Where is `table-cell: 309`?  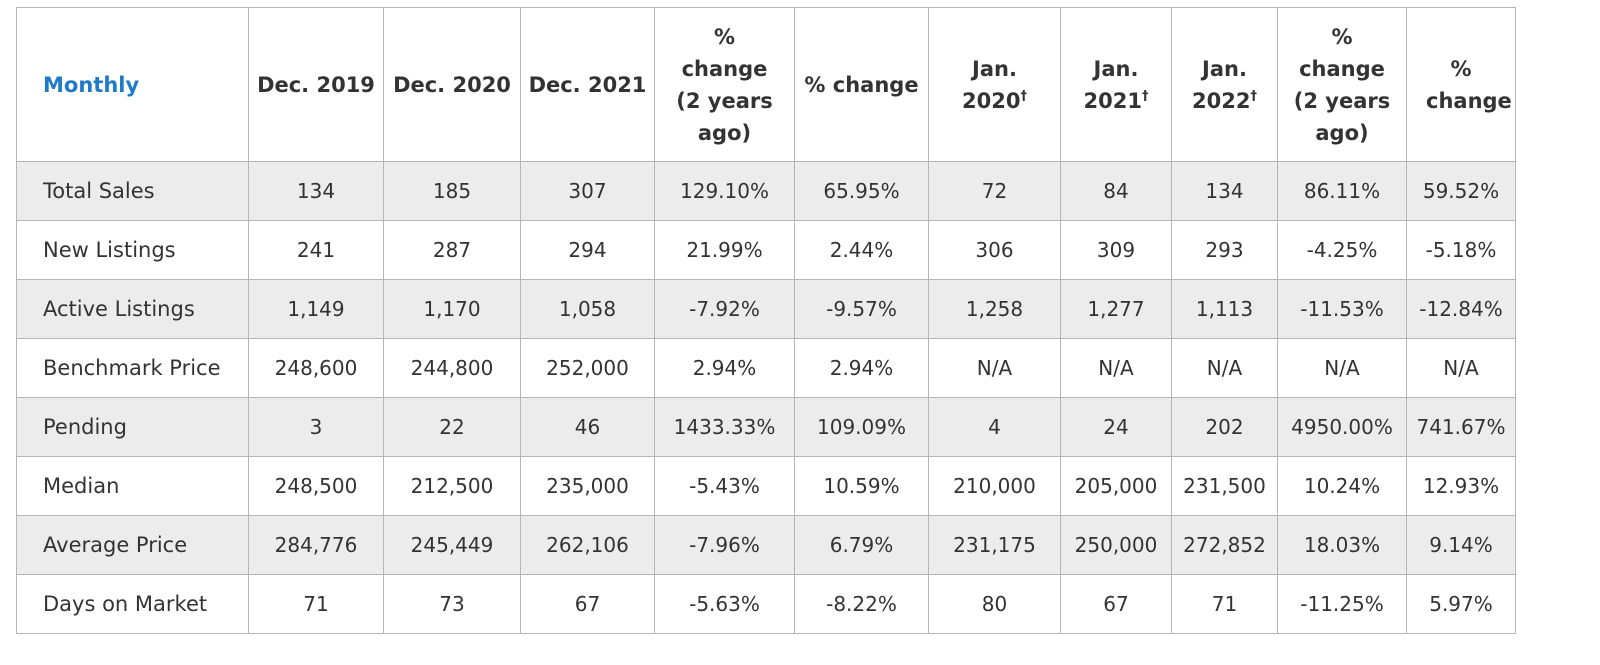
table-cell: 309 is located at coordinates (1116, 250).